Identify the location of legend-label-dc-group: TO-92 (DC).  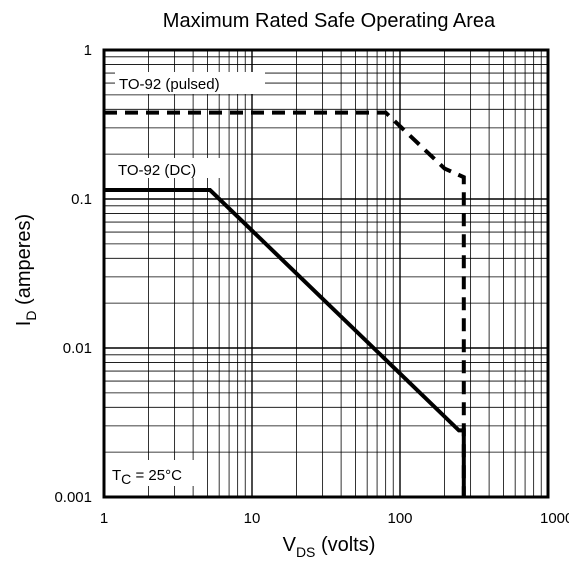
(167, 168).